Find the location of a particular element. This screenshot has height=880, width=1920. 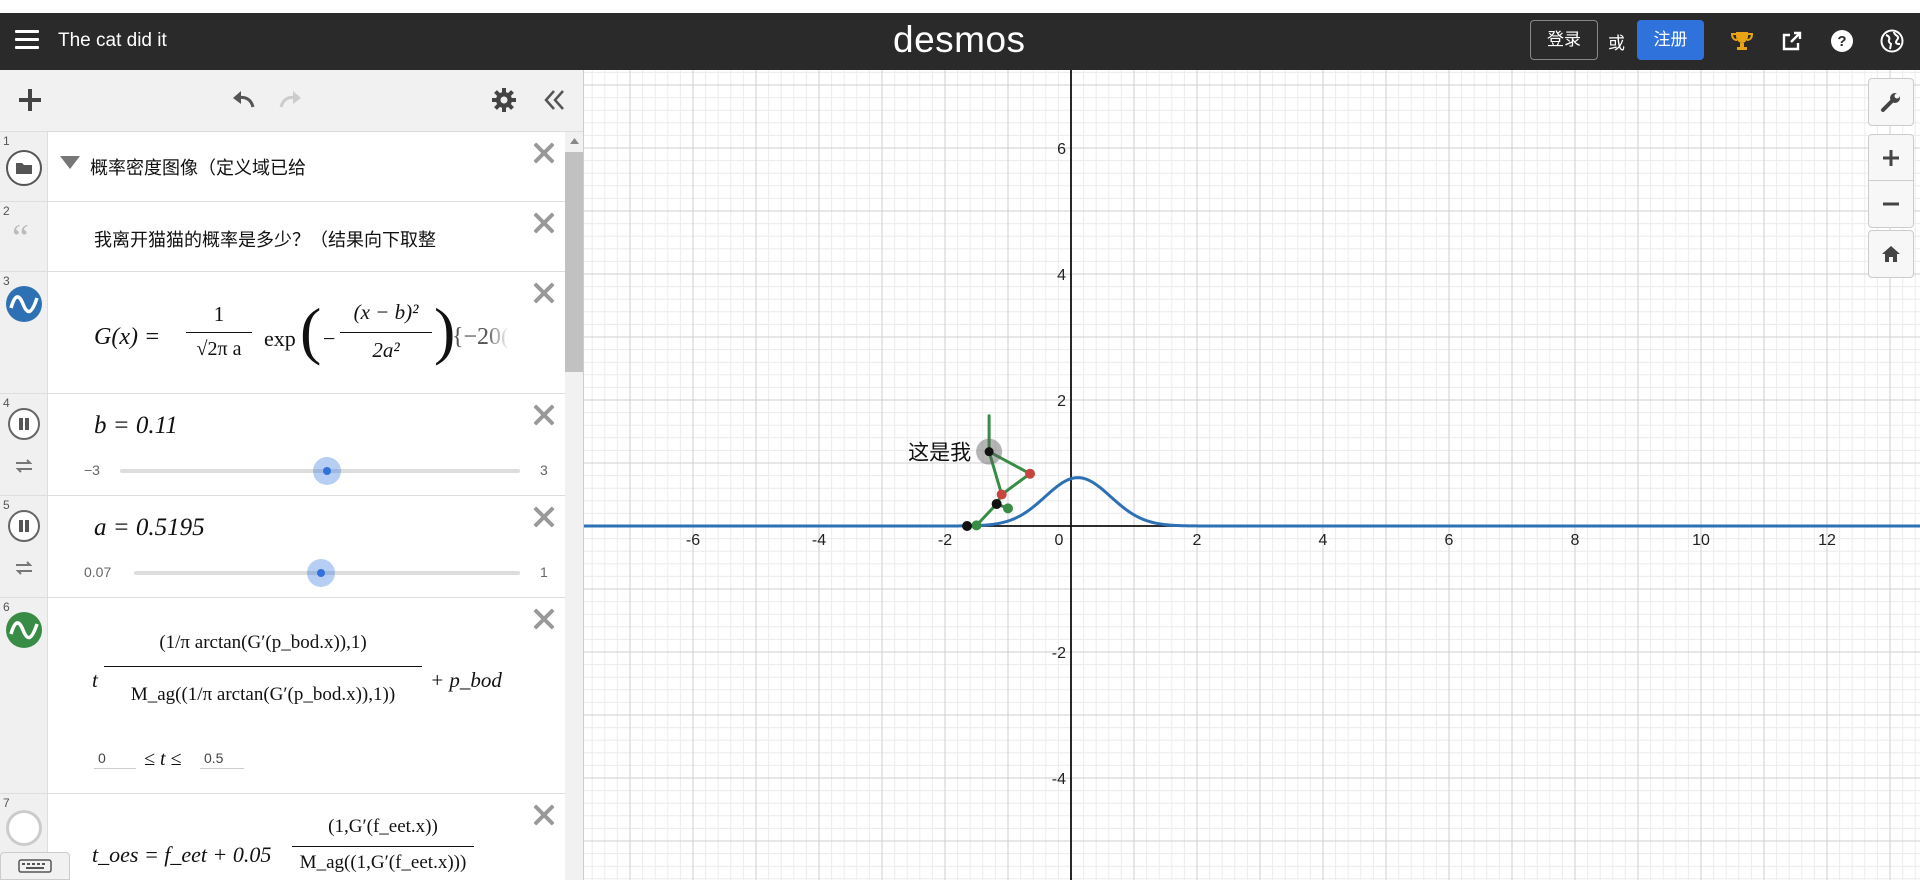

slider-a-track is located at coordinates (327, 573).